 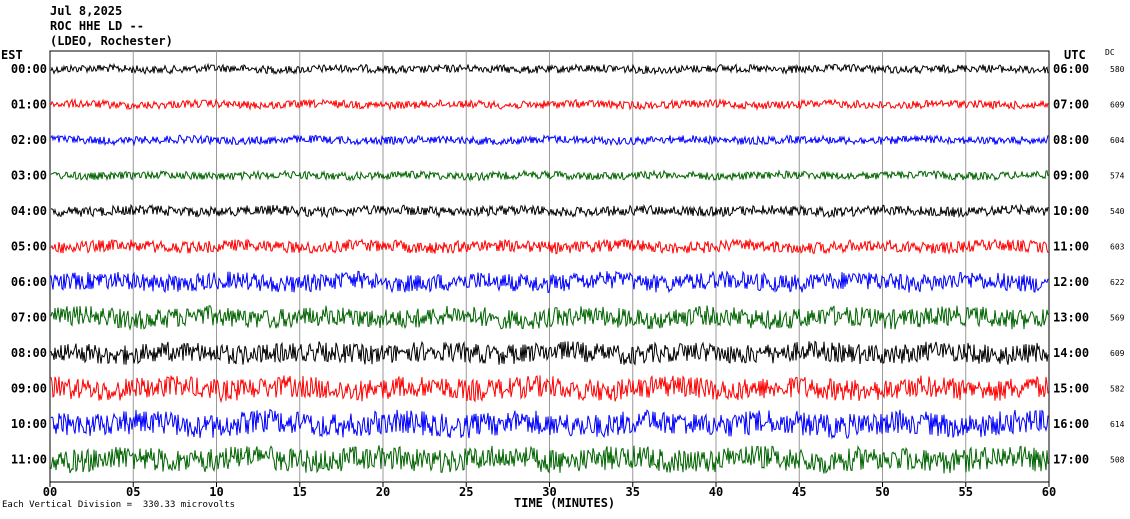 I want to click on row-label-left: 11:00, so click(x=29, y=460).